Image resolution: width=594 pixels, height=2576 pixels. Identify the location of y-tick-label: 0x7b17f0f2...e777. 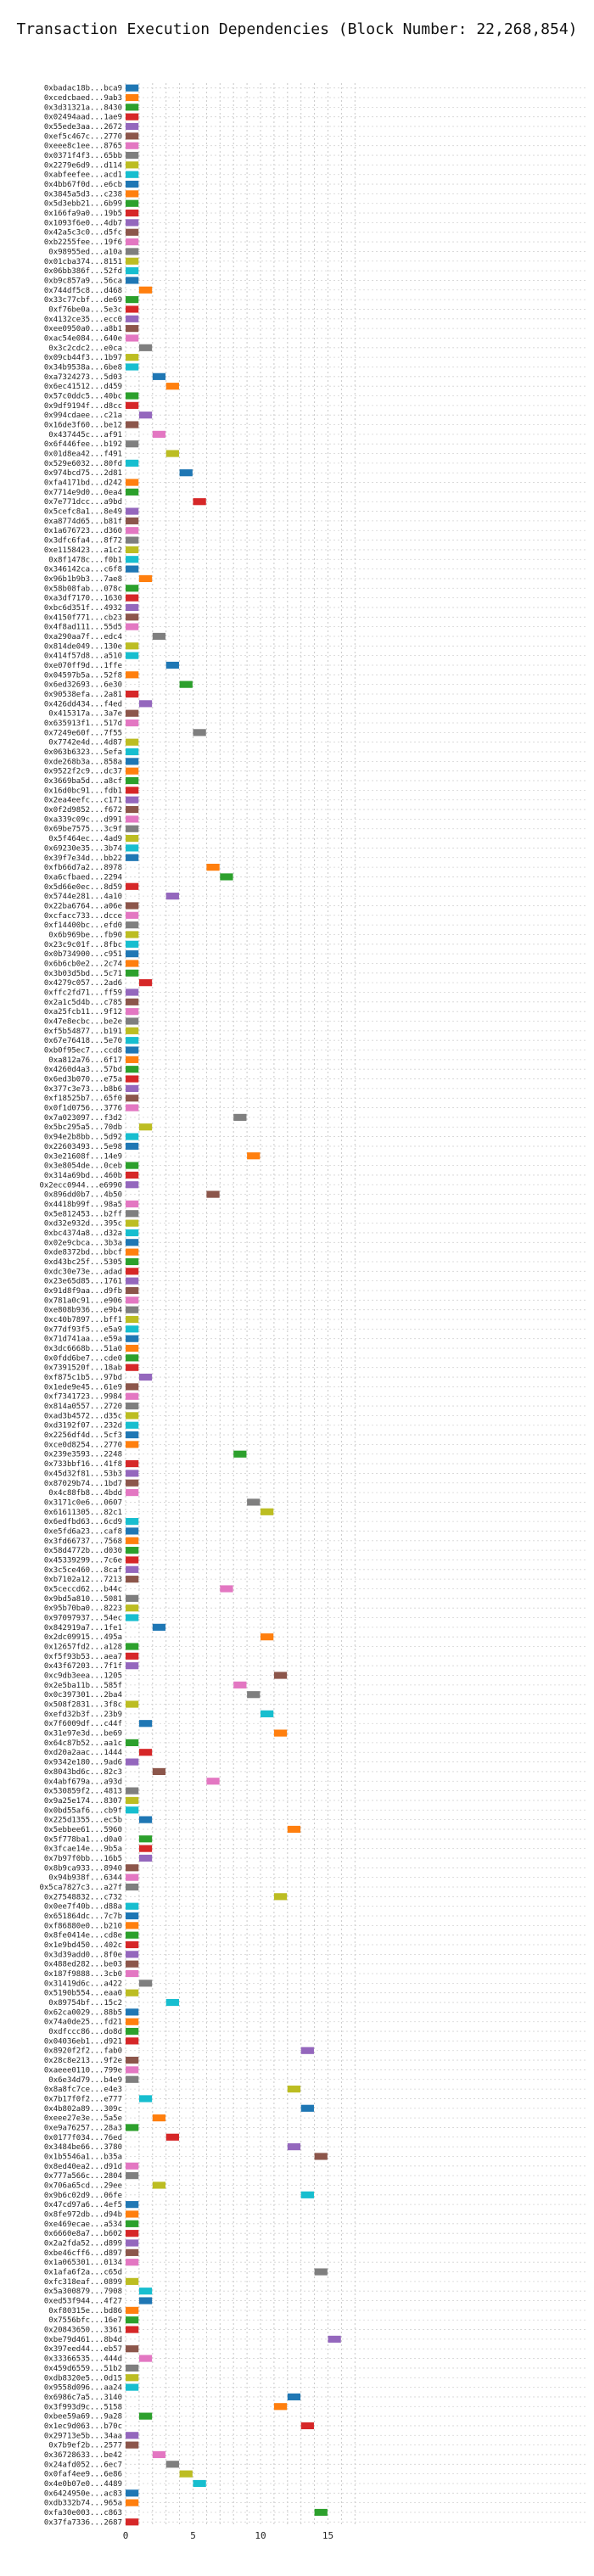
(83, 2099).